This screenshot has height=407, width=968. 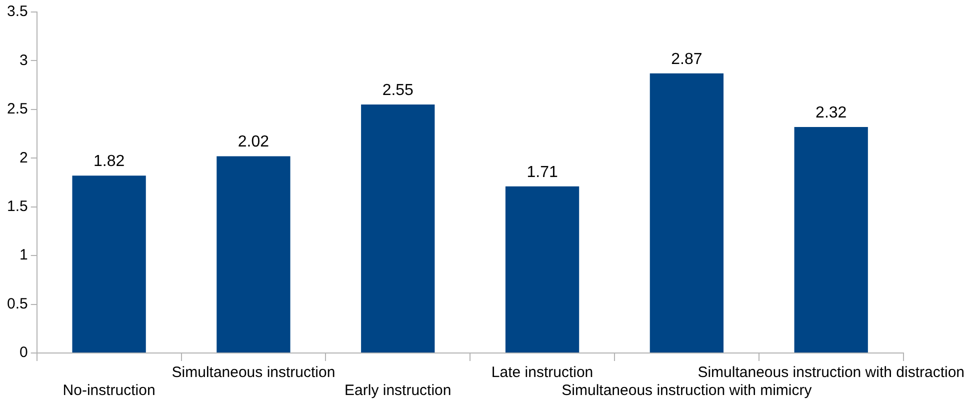 I want to click on y-tick-label: 1.5, so click(x=17, y=206).